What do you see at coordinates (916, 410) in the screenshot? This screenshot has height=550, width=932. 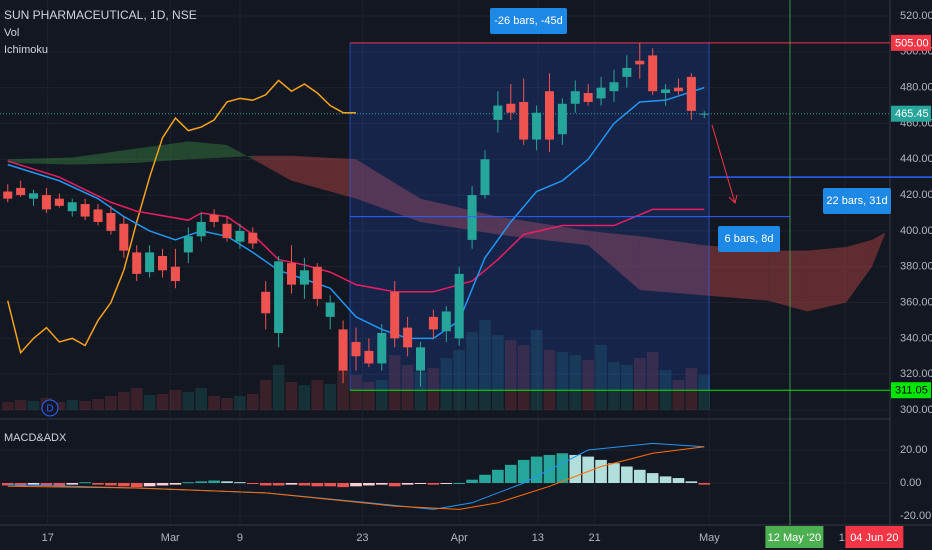 I see `y-tick-label: 300.00` at bounding box center [916, 410].